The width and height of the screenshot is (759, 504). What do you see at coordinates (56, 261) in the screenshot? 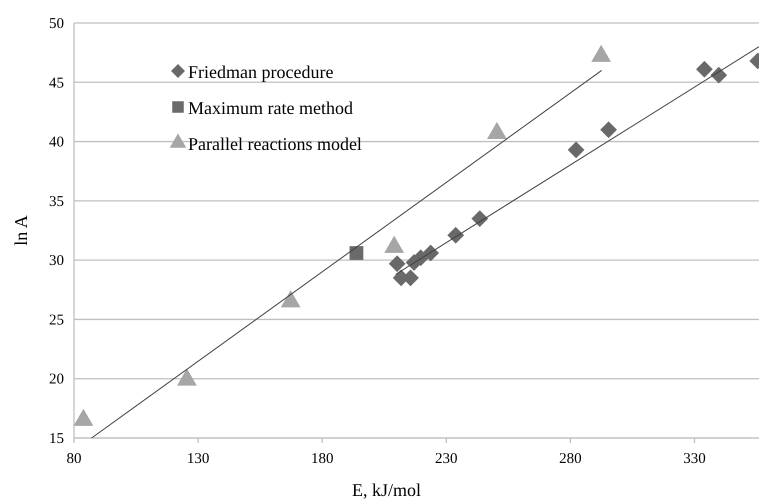
I see `y-tick-label: 30` at bounding box center [56, 261].